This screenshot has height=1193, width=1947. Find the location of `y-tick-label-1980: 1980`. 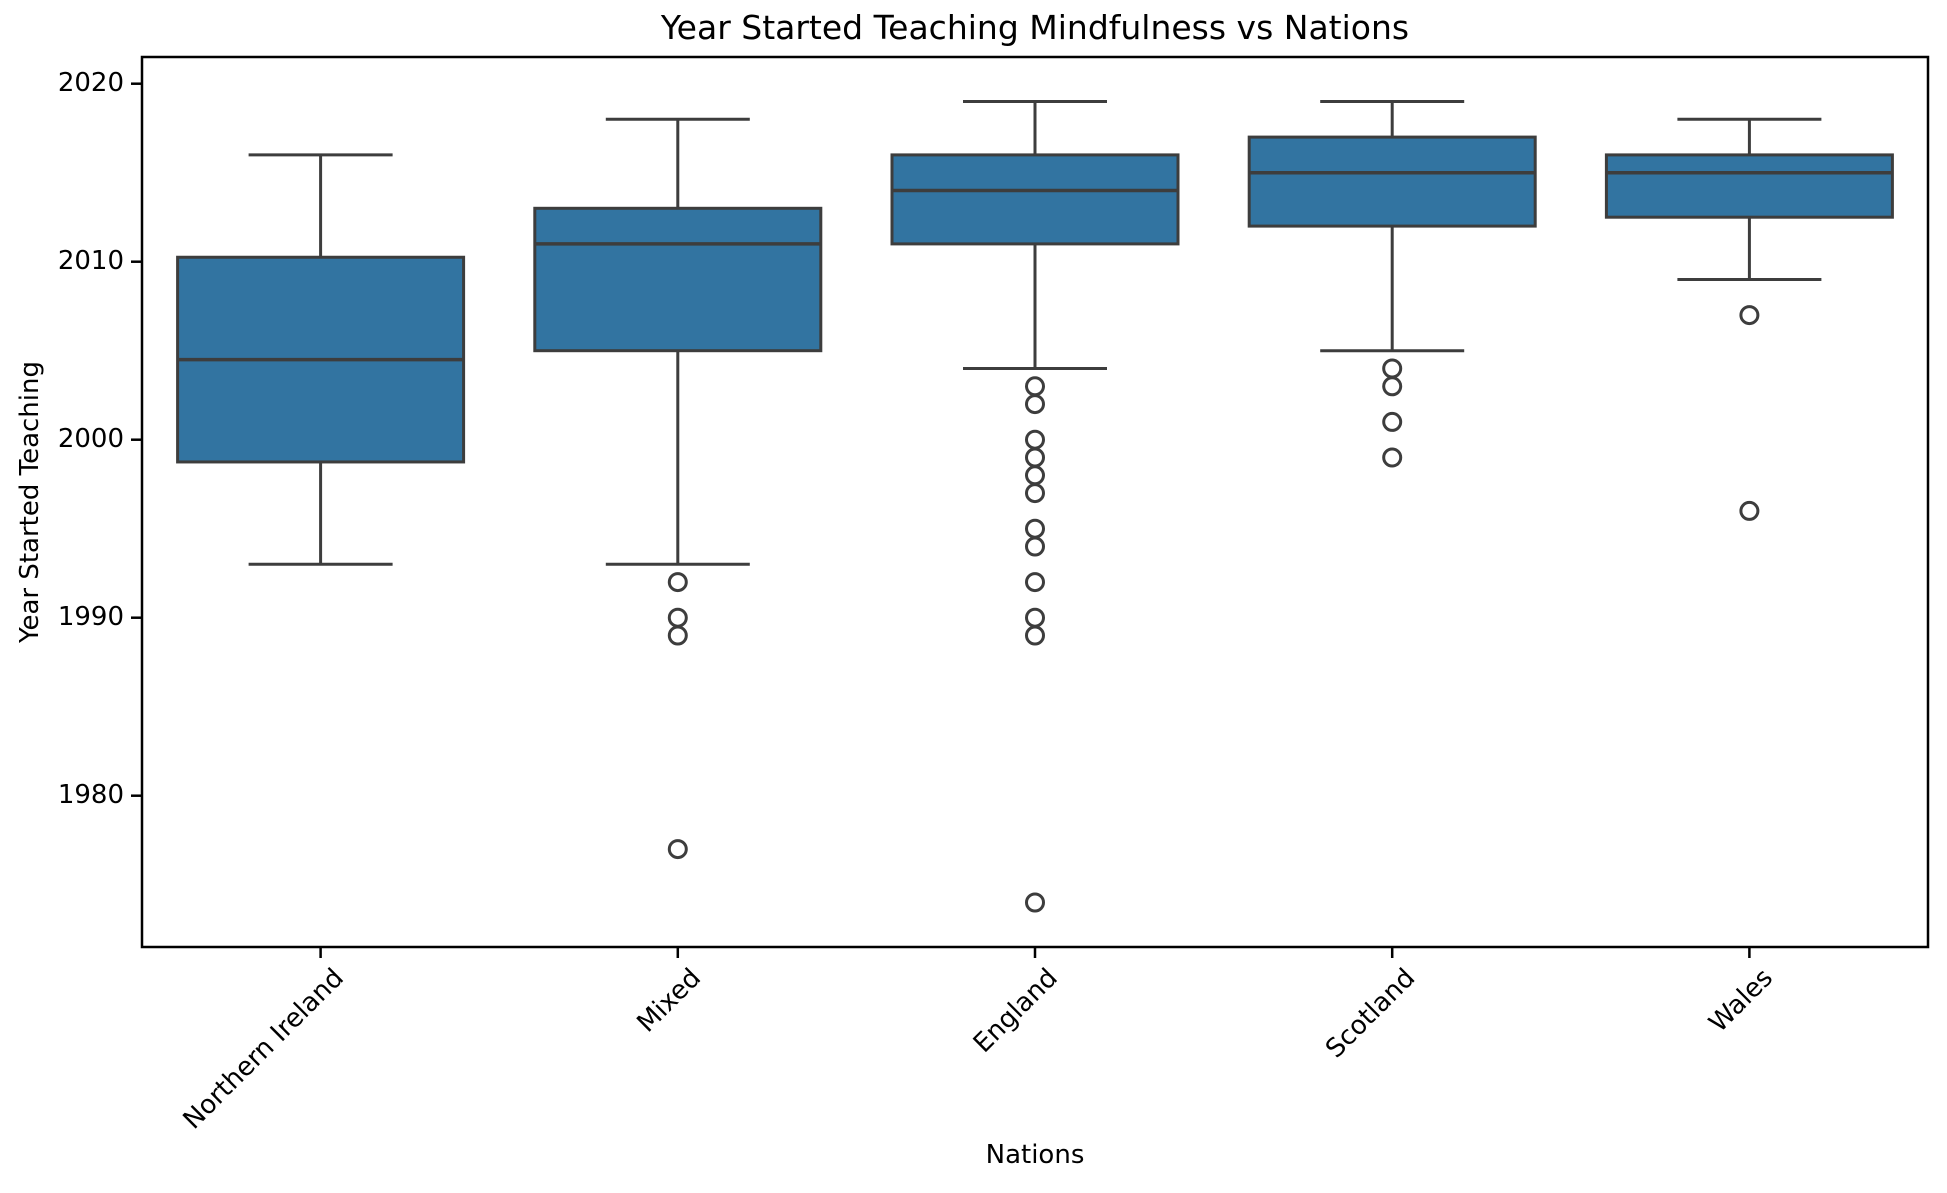

y-tick-label-1980: 1980 is located at coordinates (90, 794).